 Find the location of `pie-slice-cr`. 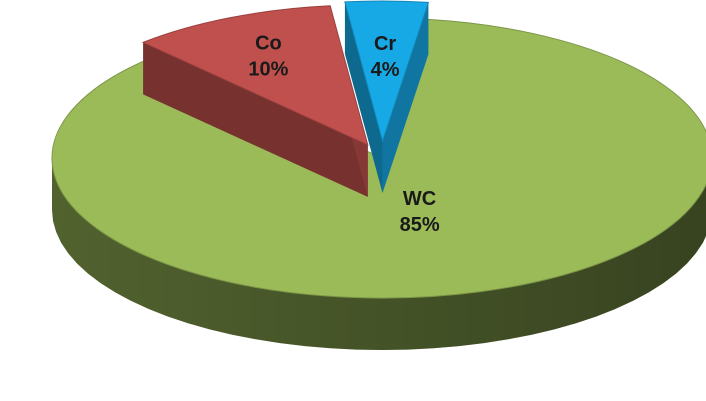

pie-slice-cr is located at coordinates (387, 97).